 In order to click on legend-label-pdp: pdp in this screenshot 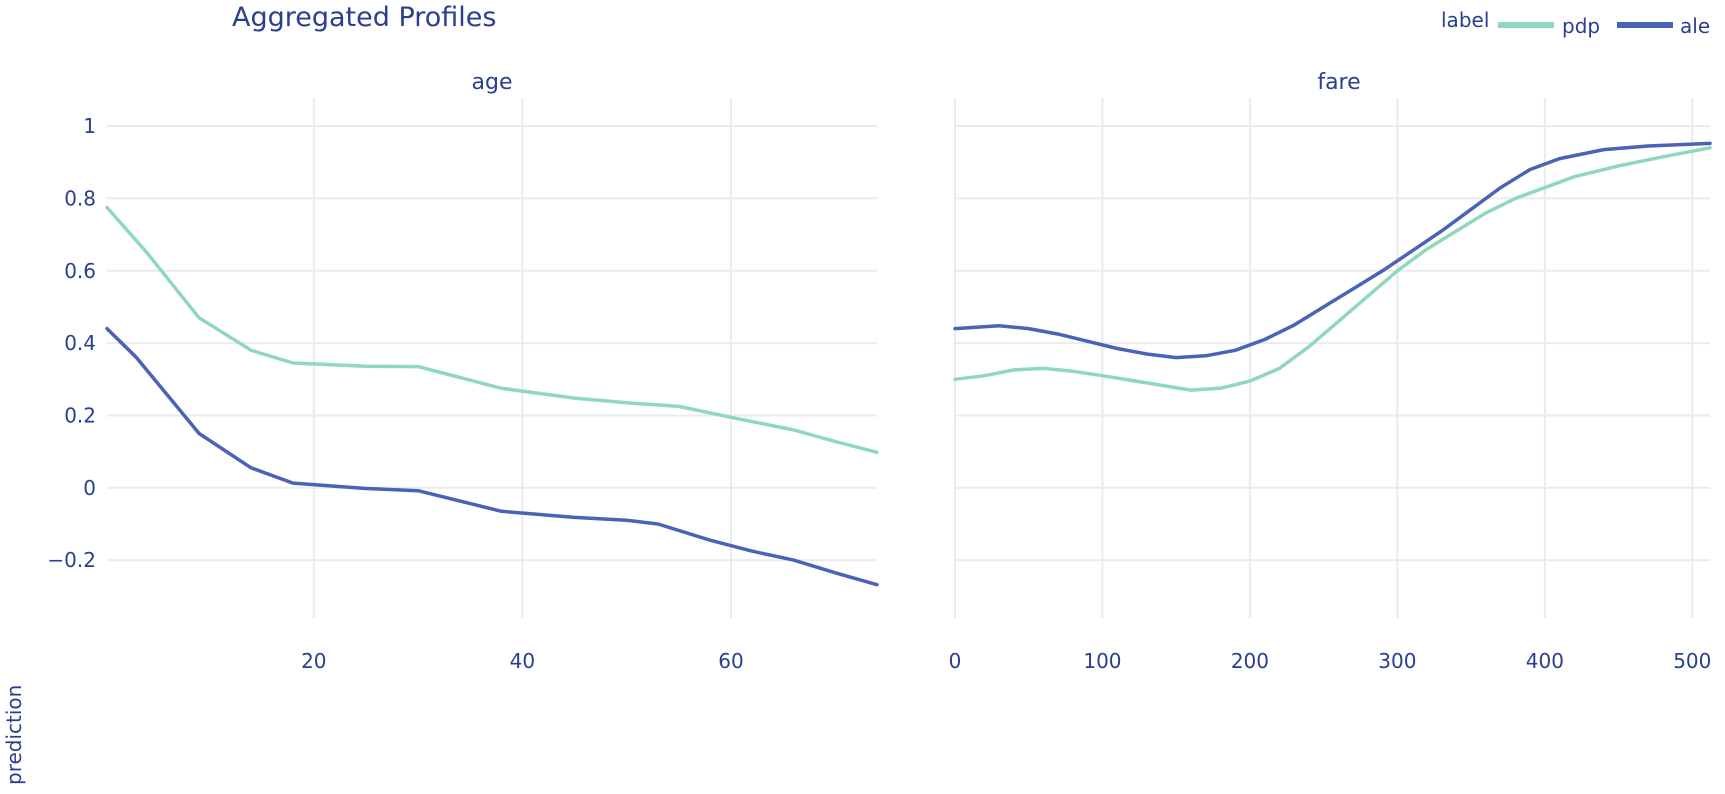, I will do `click(1581, 26)`.